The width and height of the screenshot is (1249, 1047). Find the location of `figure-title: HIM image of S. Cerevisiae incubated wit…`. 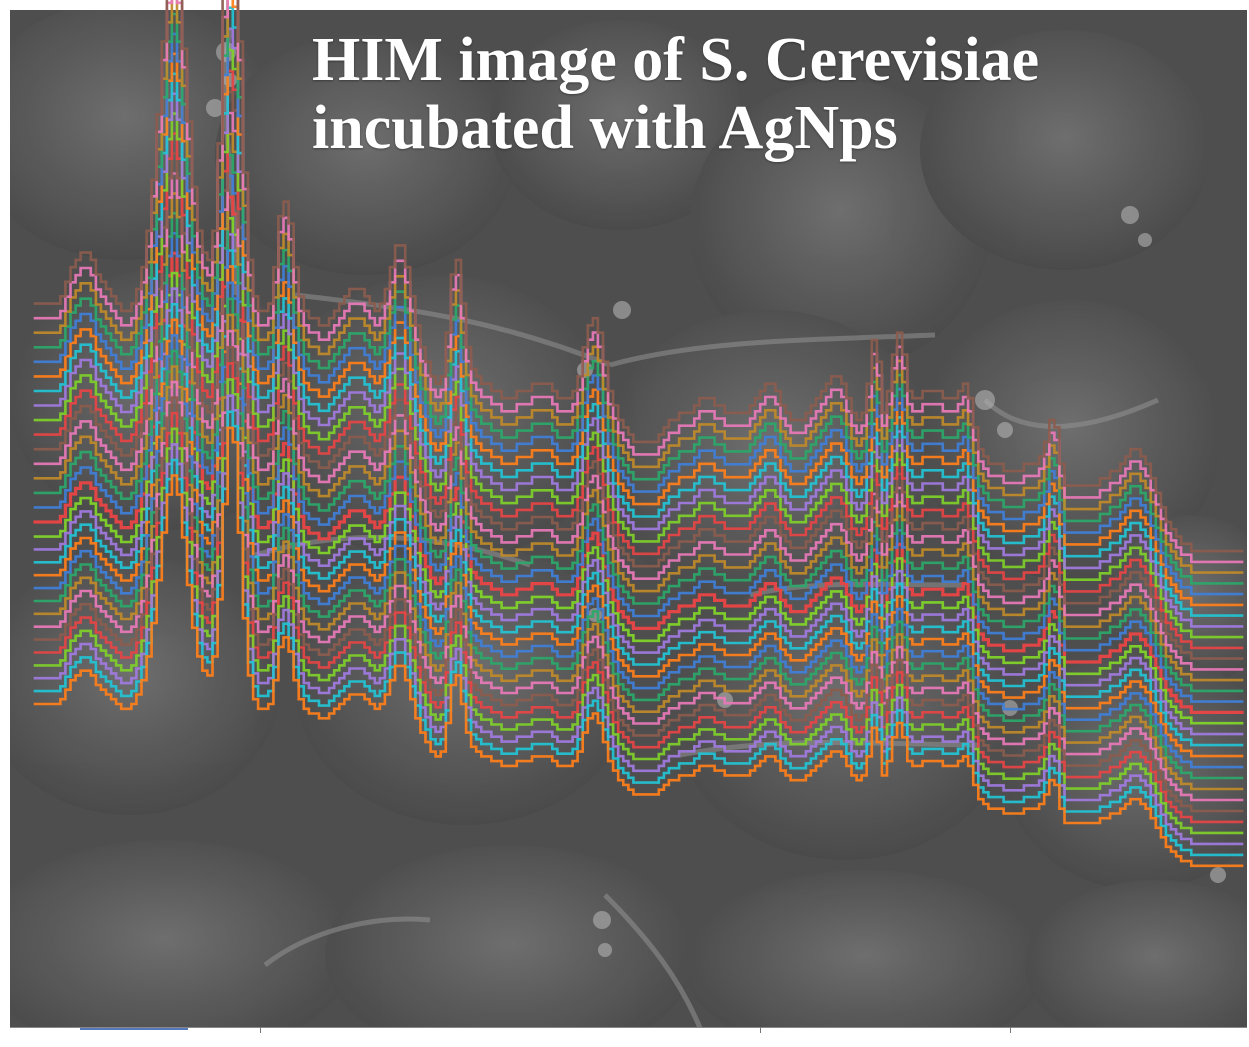

figure-title: HIM image of S. Cerevisiae incubated wit… is located at coordinates (762, 94).